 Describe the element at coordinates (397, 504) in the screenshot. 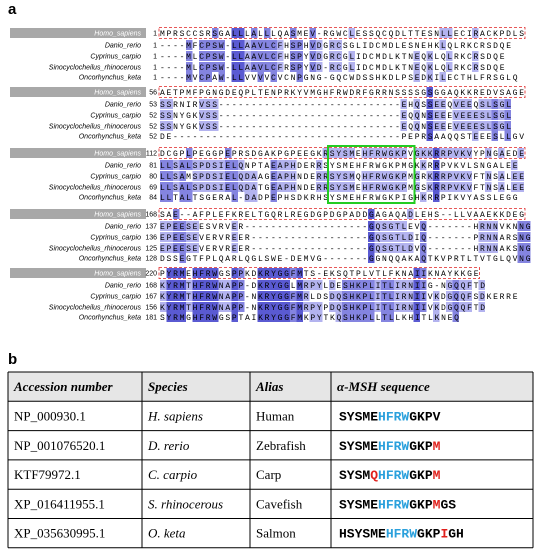

I see `msh-sequence: SYSMEHFRWGKPMGS` at that location.